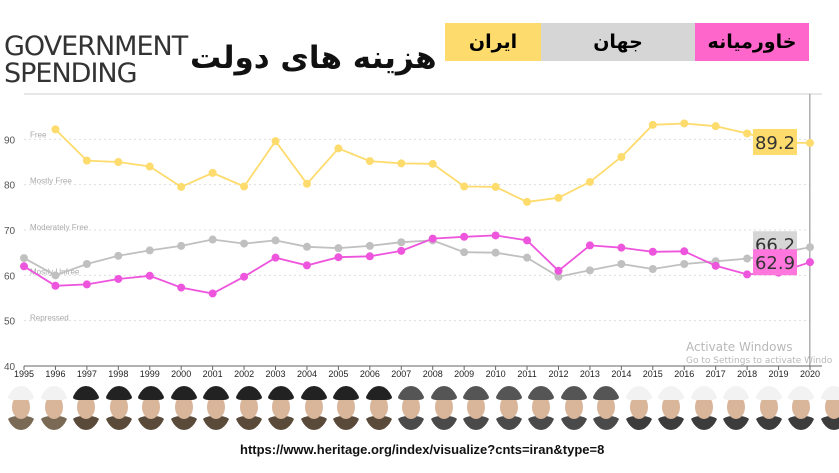  Describe the element at coordinates (775, 262) in the screenshot. I see `end-value-box` at that location.